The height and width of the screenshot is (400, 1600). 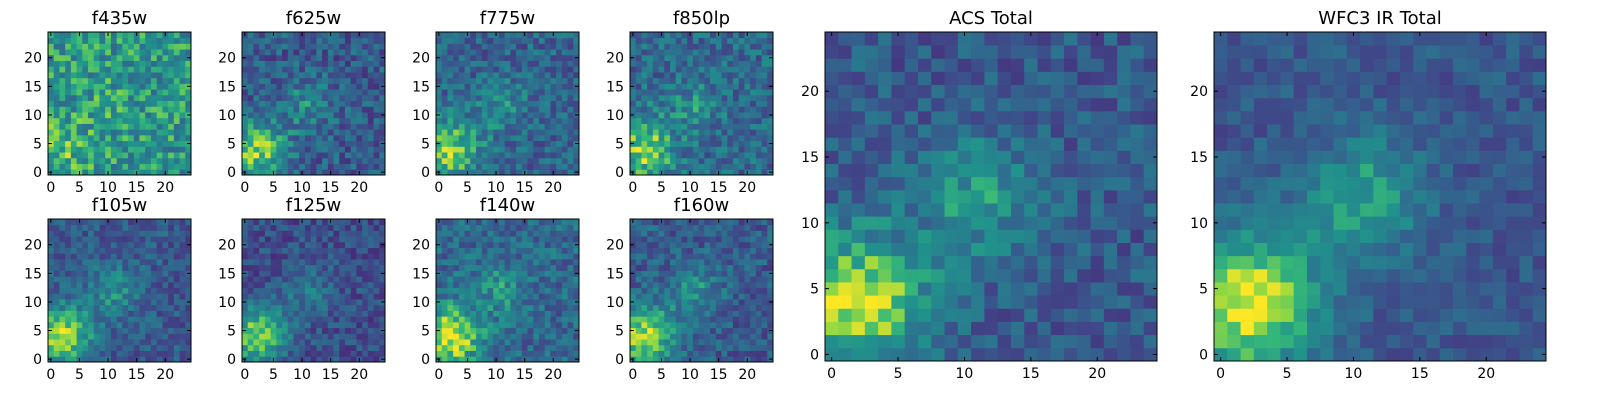 I want to click on heatmap-cells, so click(x=508, y=291).